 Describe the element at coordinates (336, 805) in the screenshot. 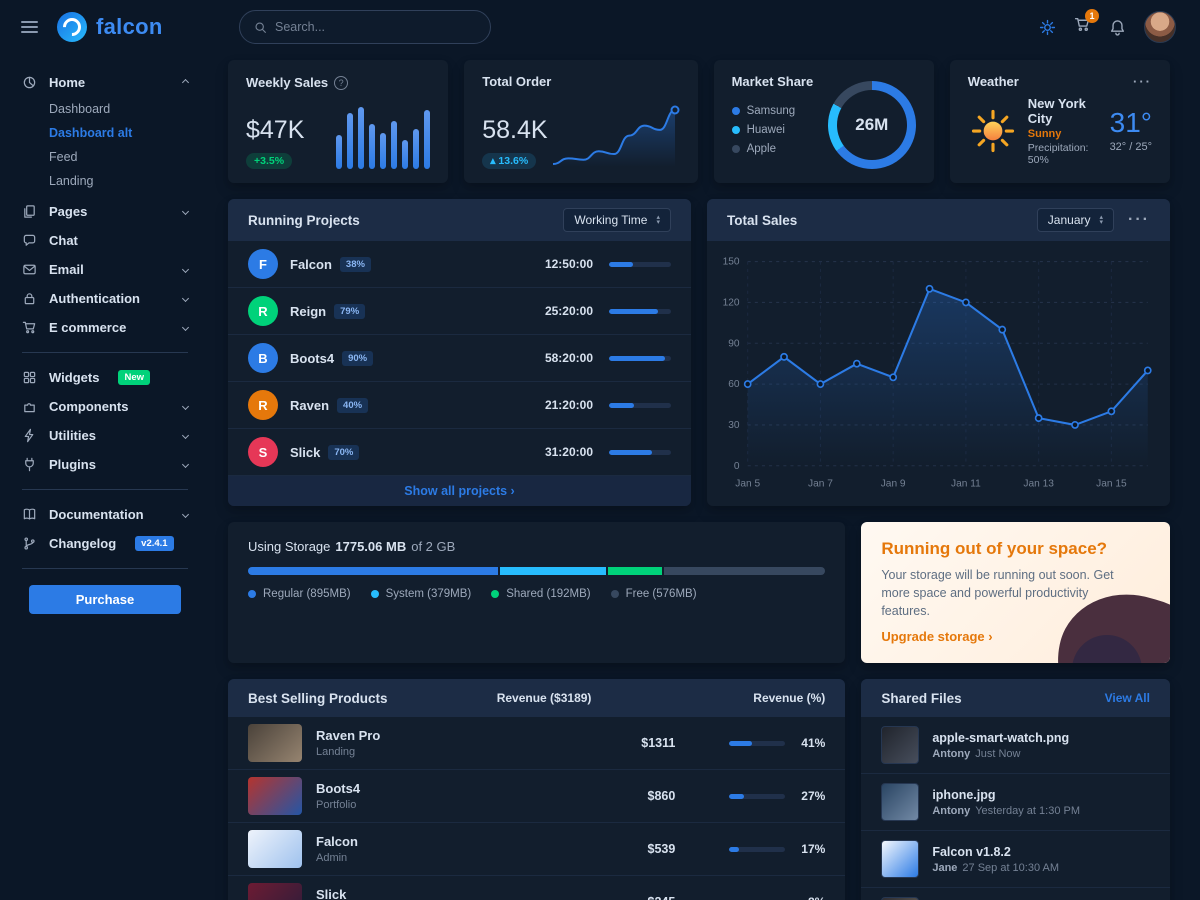

I see `product-category: Portfolio` at that location.